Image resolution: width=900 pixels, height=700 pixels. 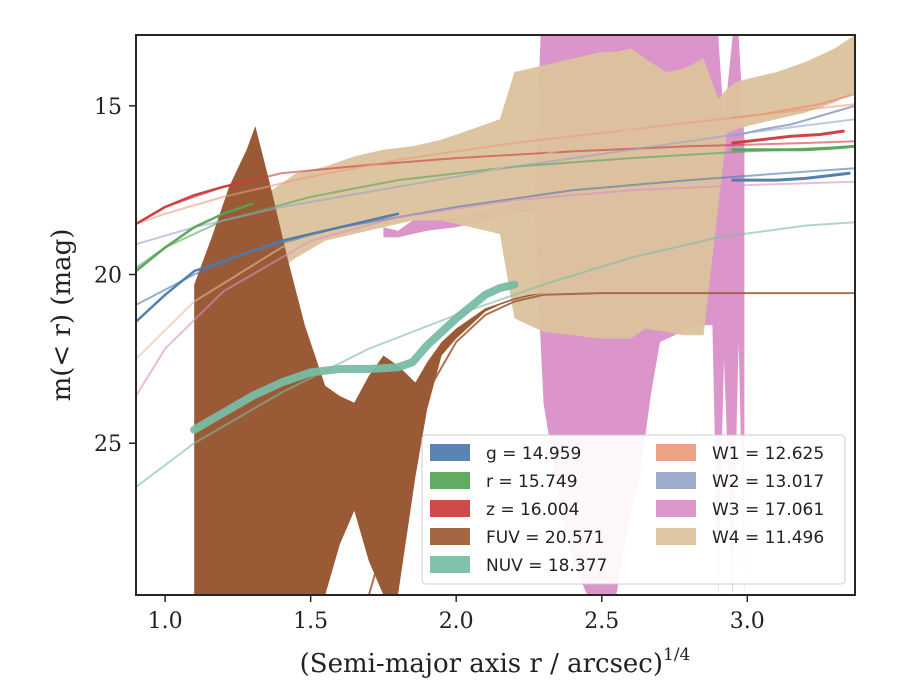 What do you see at coordinates (601, 621) in the screenshot?
I see `x-tick-label: 2.5` at bounding box center [601, 621].